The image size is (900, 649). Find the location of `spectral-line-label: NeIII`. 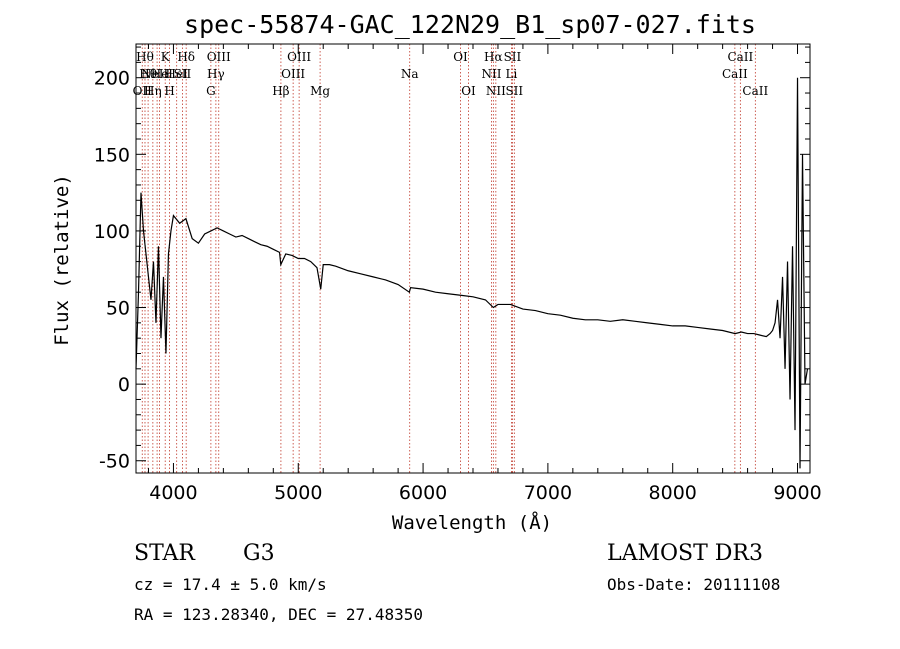

spectral-line-label: NeIII is located at coordinates (157, 74).